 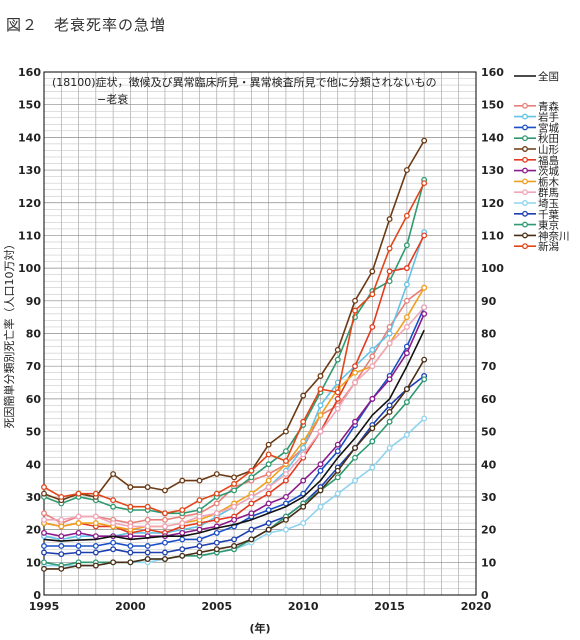 I want to click on legend-label: 千葉, so click(x=548, y=214).